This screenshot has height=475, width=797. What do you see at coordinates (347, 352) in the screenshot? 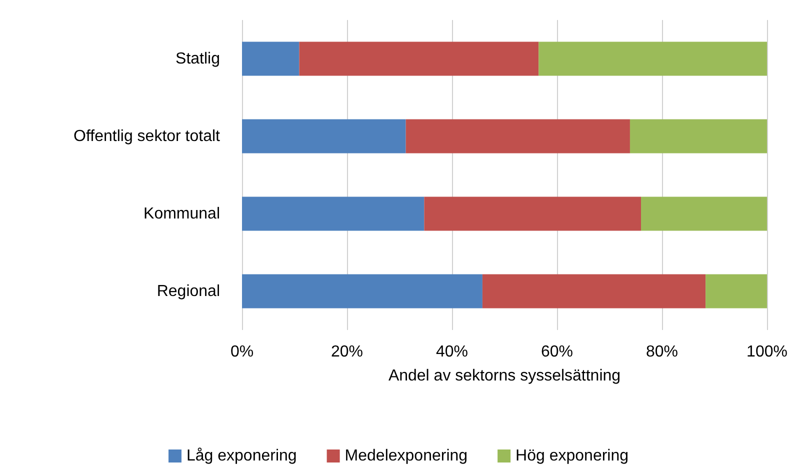
I see `x-tick-label: 20%` at bounding box center [347, 352].